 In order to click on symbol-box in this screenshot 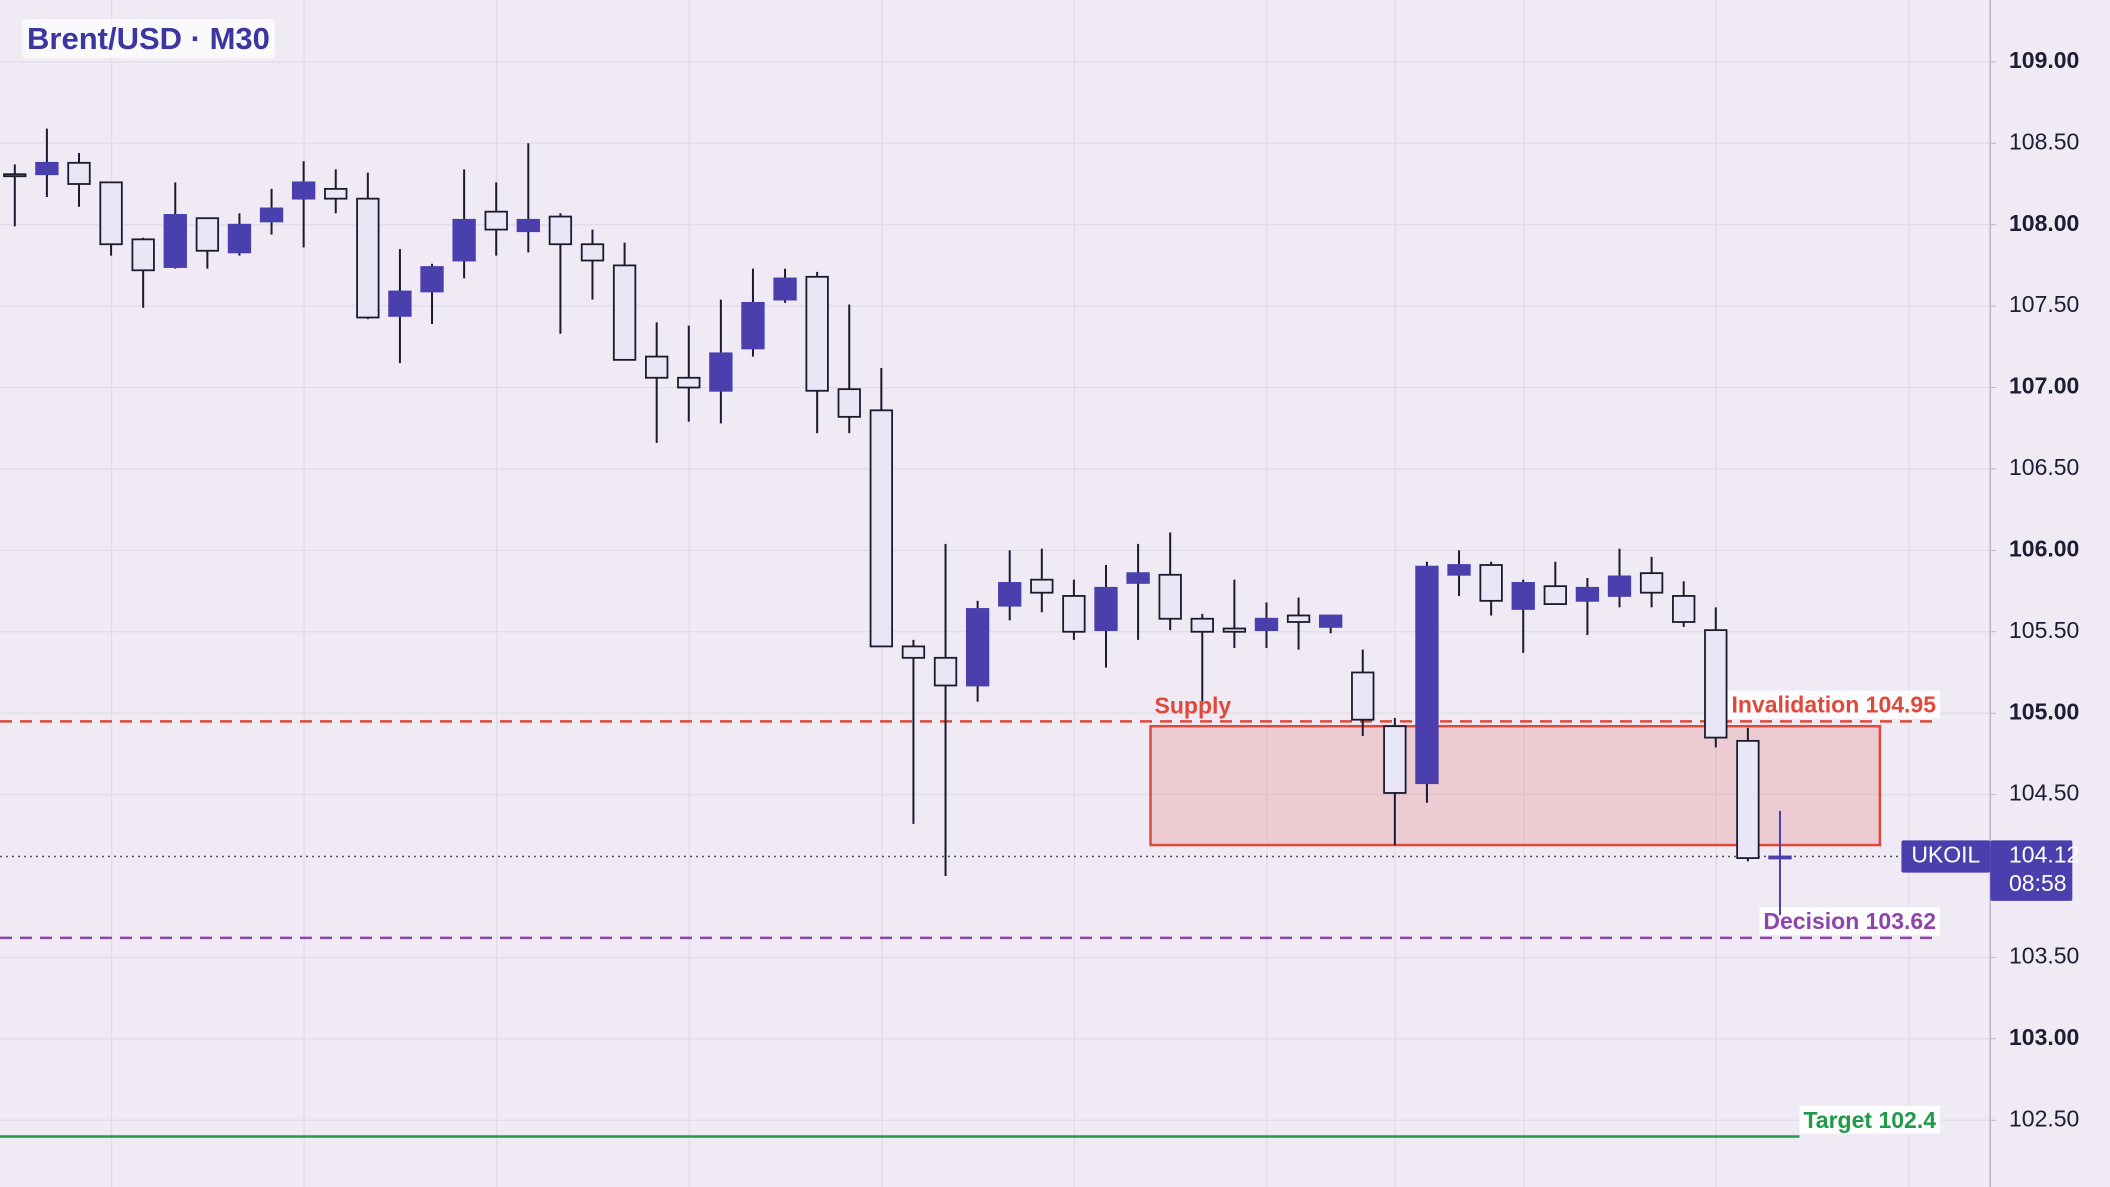, I will do `click(1946, 856)`.